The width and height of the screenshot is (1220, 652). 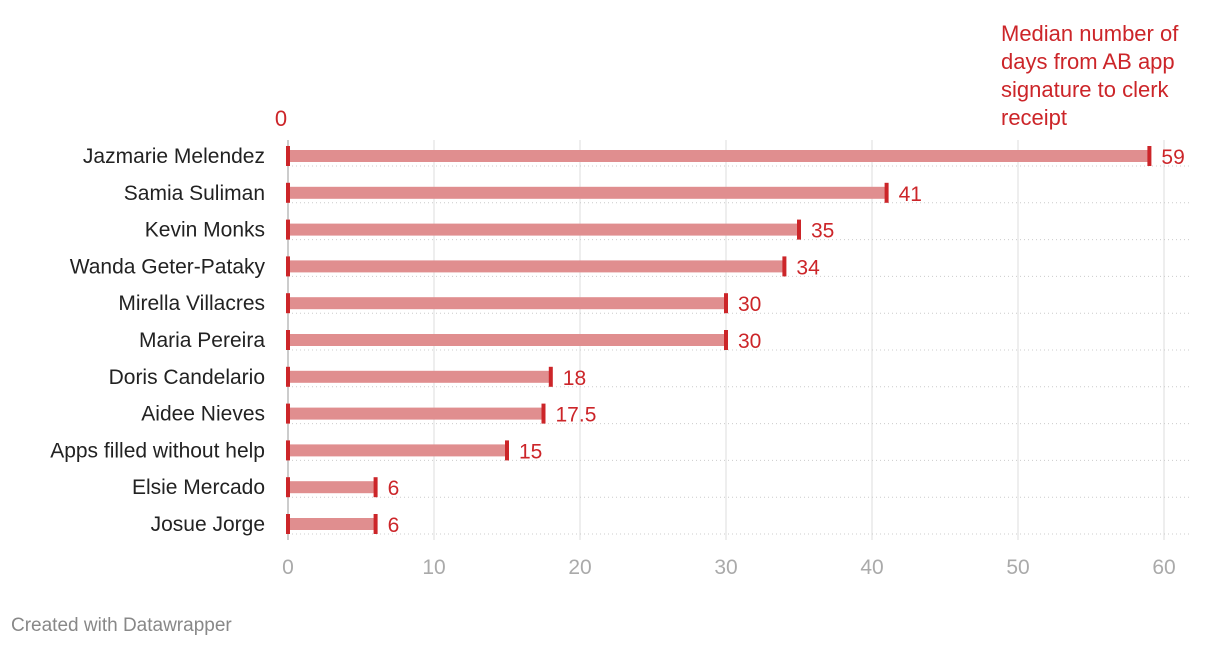 What do you see at coordinates (187, 377) in the screenshot?
I see `category-label: Doris Candelario` at bounding box center [187, 377].